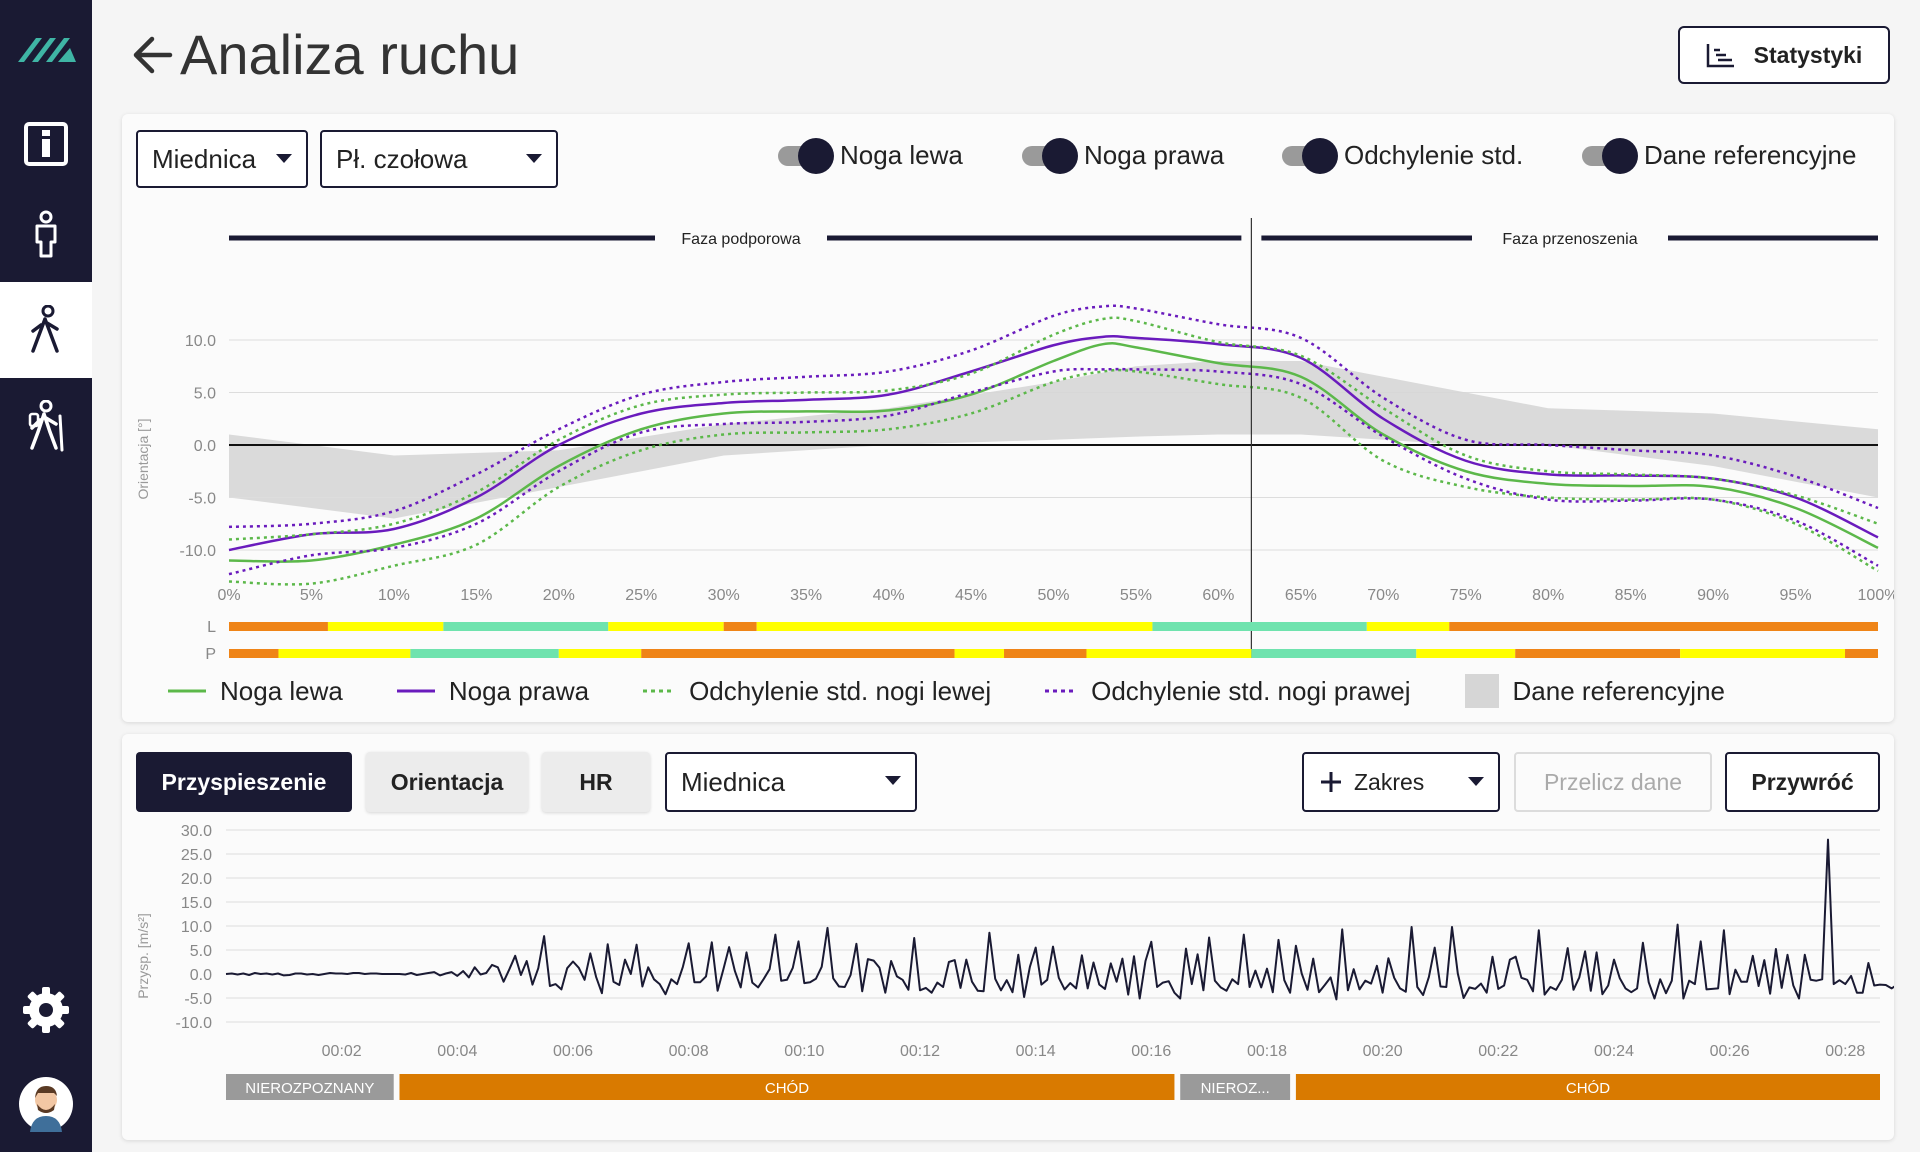 The width and height of the screenshot is (1920, 1152). What do you see at coordinates (211, 627) in the screenshot?
I see `phase-row-label: L` at bounding box center [211, 627].